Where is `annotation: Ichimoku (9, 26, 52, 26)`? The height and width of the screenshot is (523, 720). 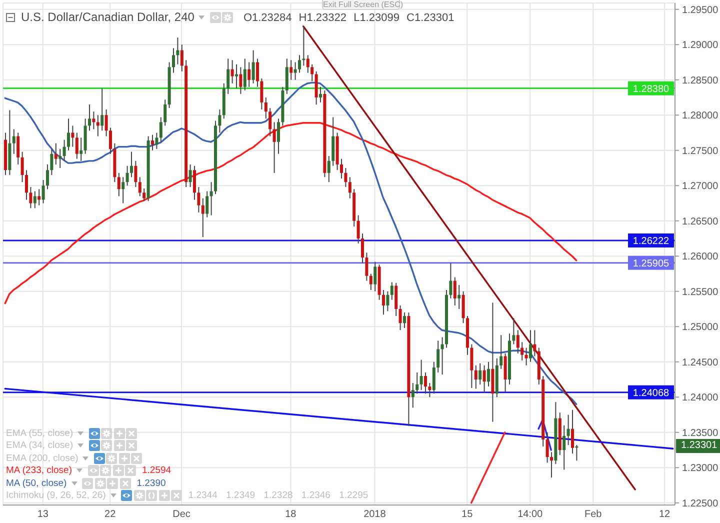 annotation: Ichimoku (9, 26, 52, 26) is located at coordinates (56, 496).